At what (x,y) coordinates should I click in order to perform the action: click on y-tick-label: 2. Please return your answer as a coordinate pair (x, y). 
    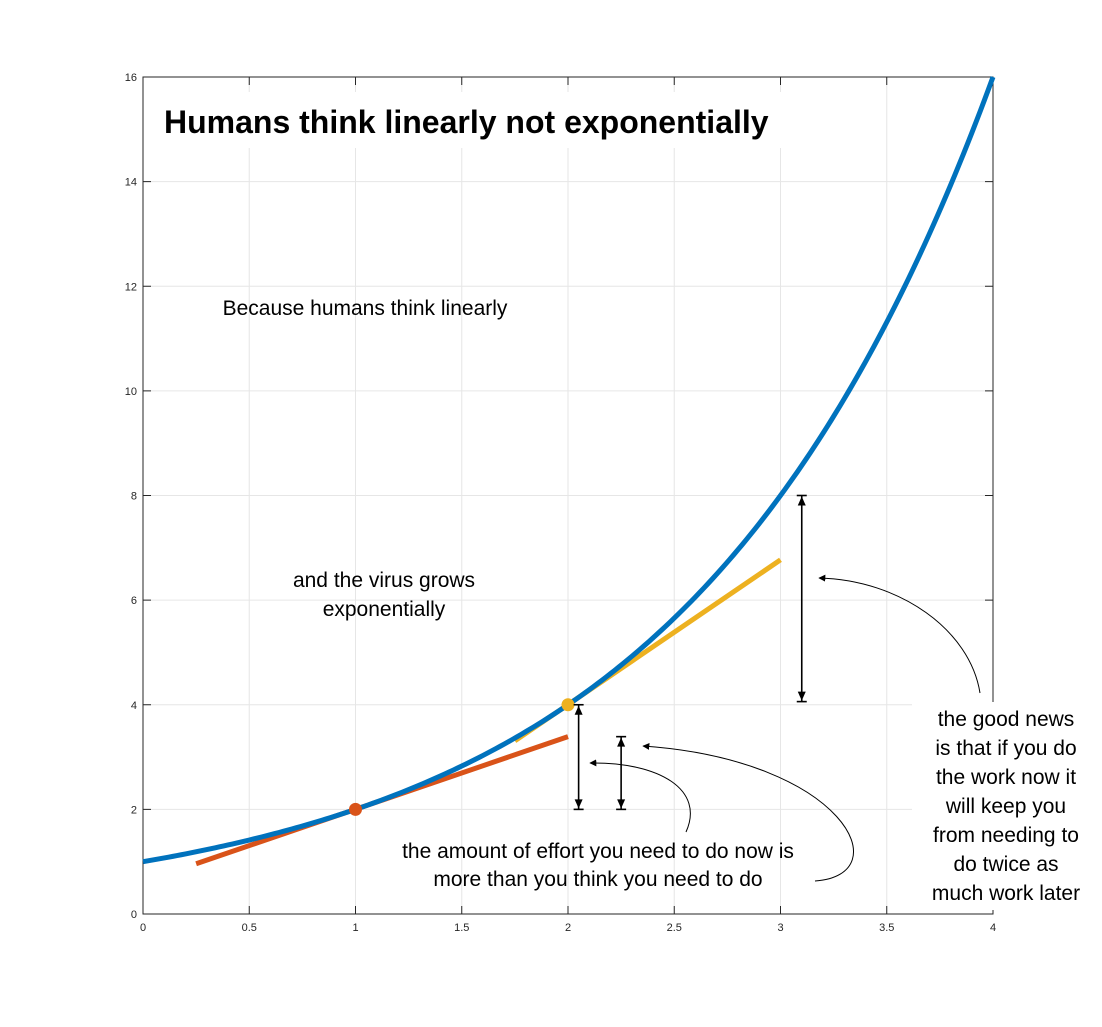
    Looking at the image, I should click on (134, 810).